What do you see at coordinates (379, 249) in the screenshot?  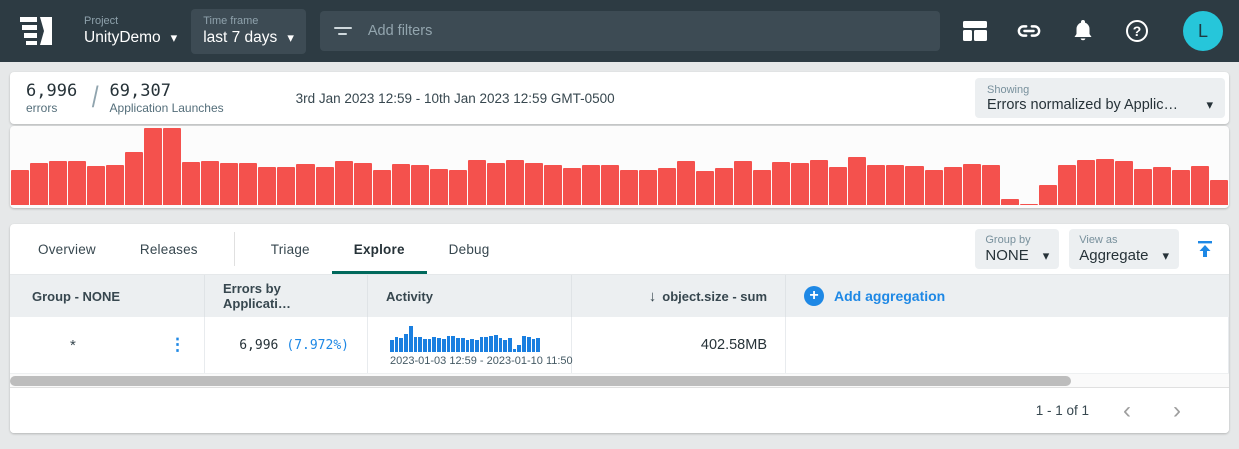 I see `tab-explore: Explore` at bounding box center [379, 249].